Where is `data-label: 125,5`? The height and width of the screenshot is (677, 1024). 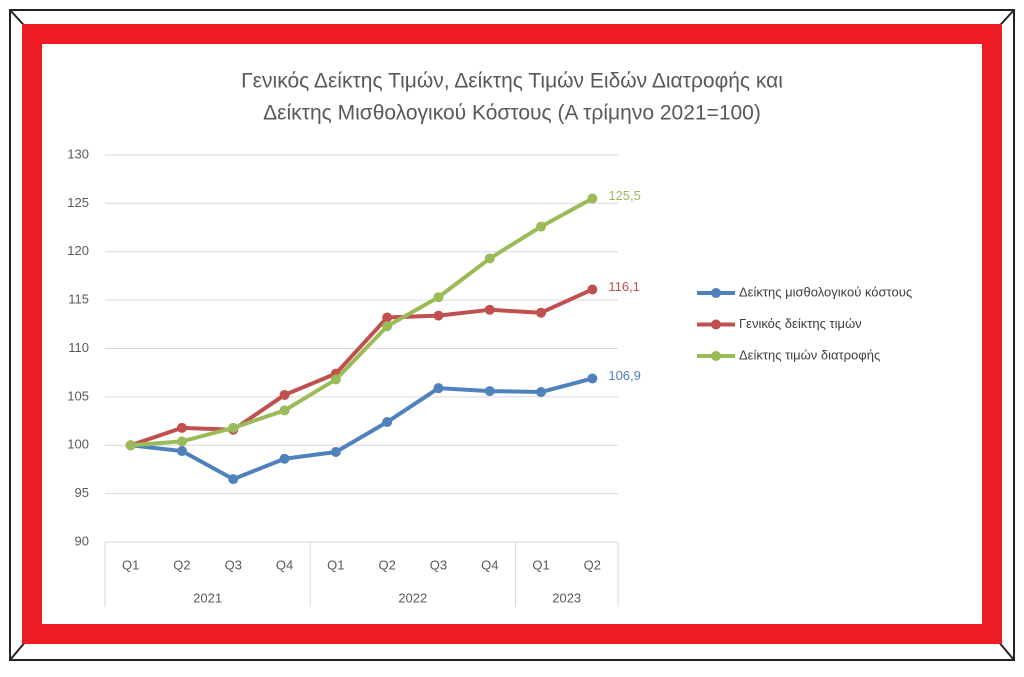 data-label: 125,5 is located at coordinates (624, 195).